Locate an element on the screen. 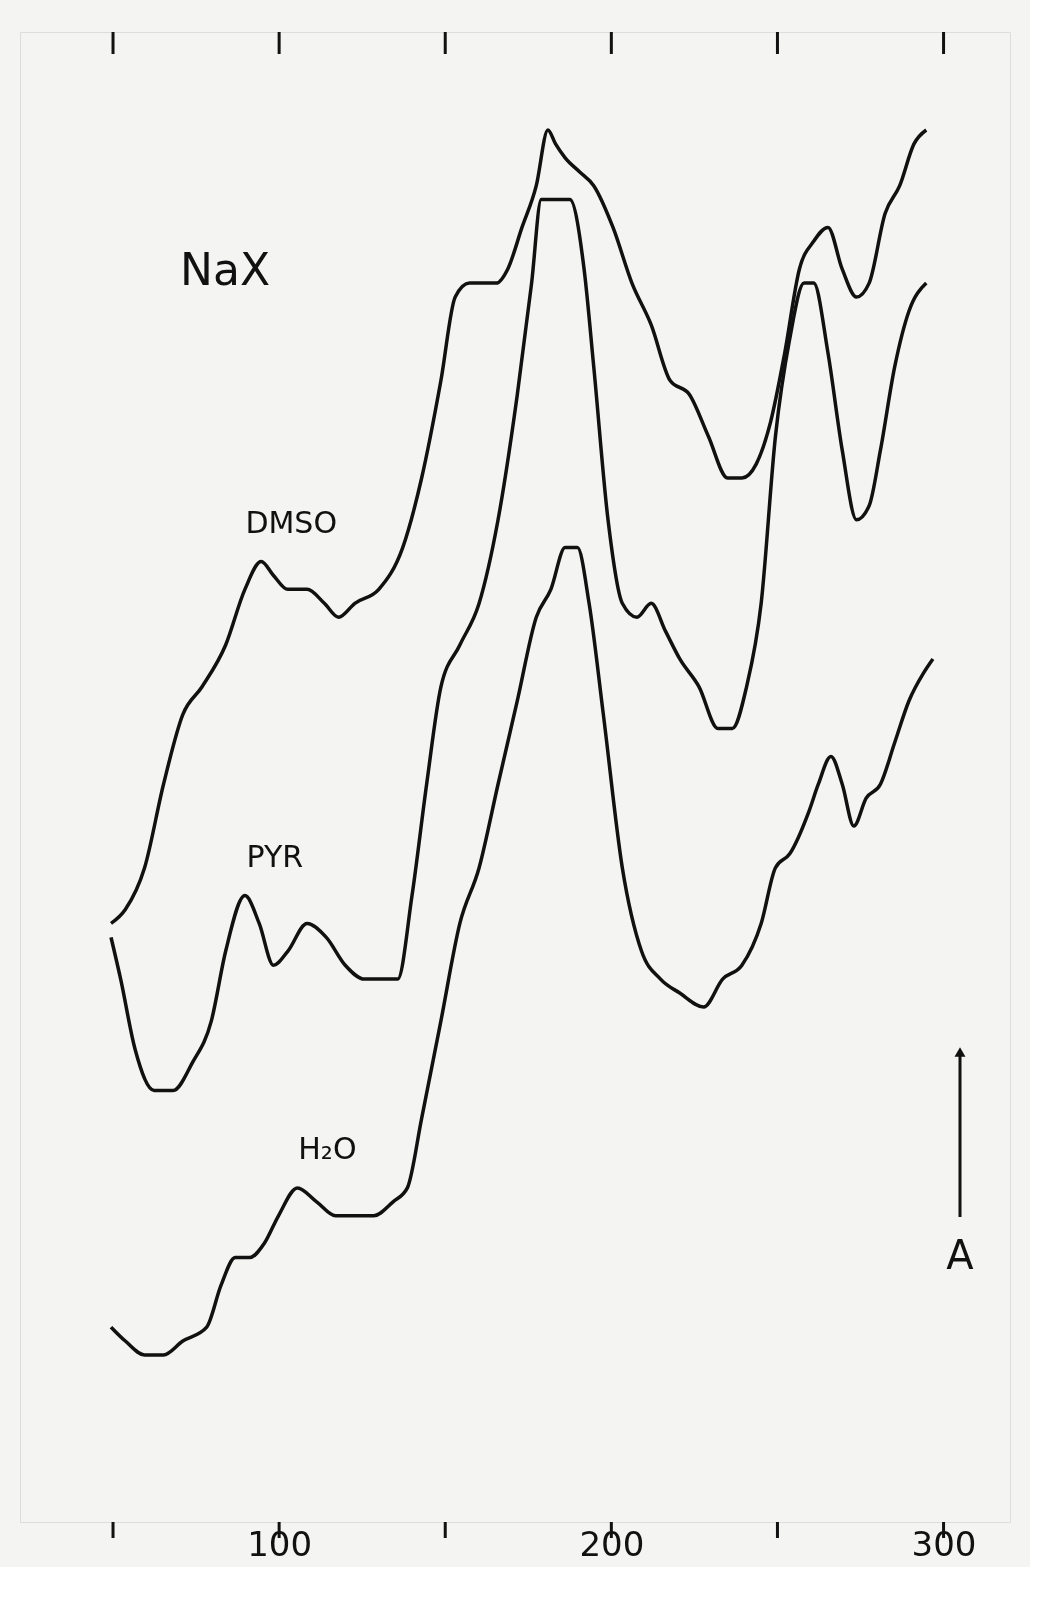  text: NaX is located at coordinates (225, 269).